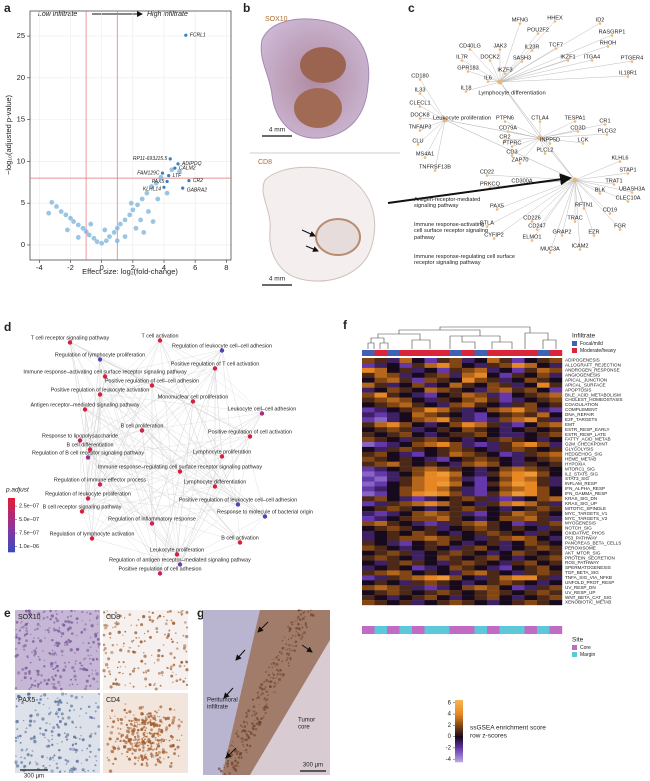 This screenshot has height=781, width=650. I want to click on point, so click(66, 215).